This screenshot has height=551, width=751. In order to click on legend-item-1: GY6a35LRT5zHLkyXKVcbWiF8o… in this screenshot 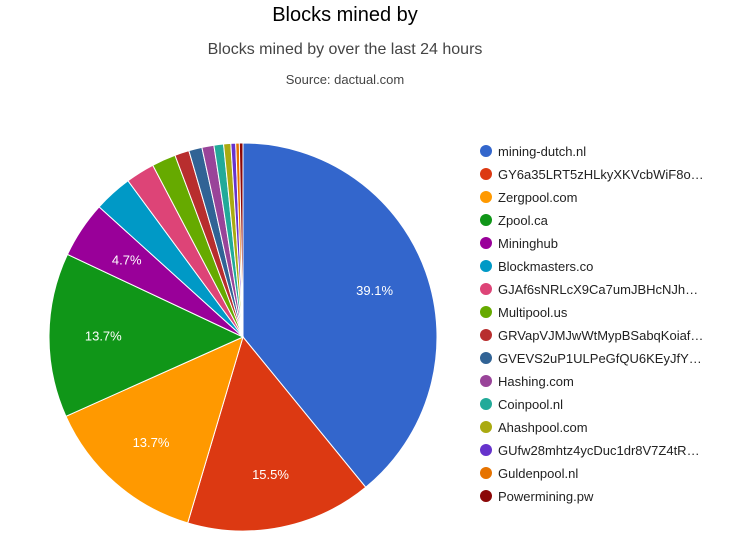, I will do `click(592, 174)`.